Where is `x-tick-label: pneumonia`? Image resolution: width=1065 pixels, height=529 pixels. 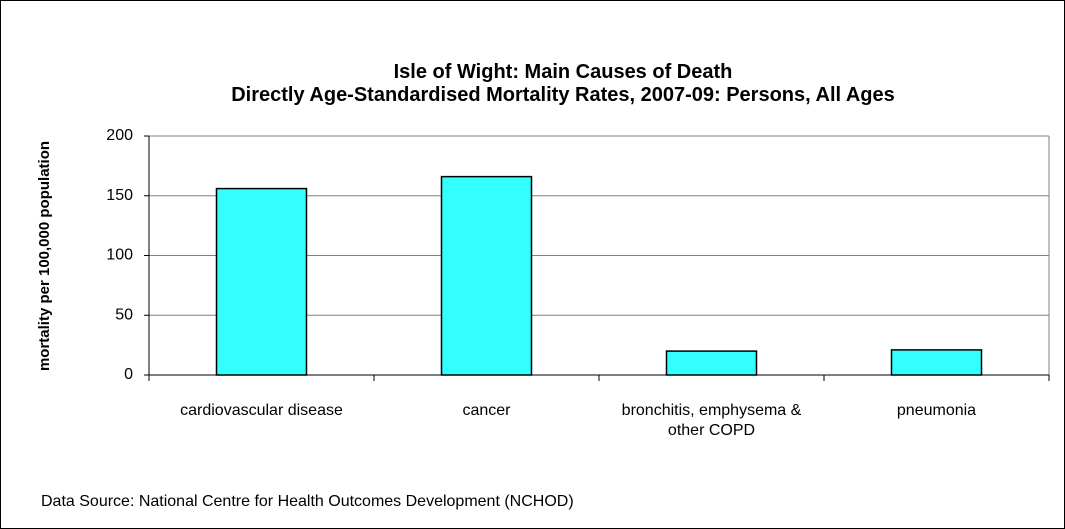
x-tick-label: pneumonia is located at coordinates (936, 410).